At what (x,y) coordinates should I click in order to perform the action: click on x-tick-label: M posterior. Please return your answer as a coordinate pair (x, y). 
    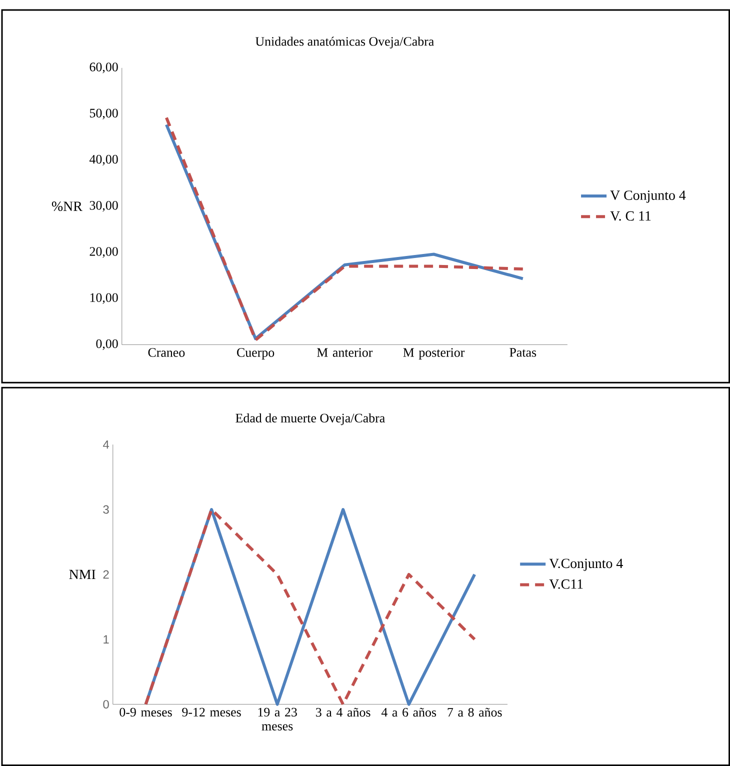
    Looking at the image, I should click on (434, 354).